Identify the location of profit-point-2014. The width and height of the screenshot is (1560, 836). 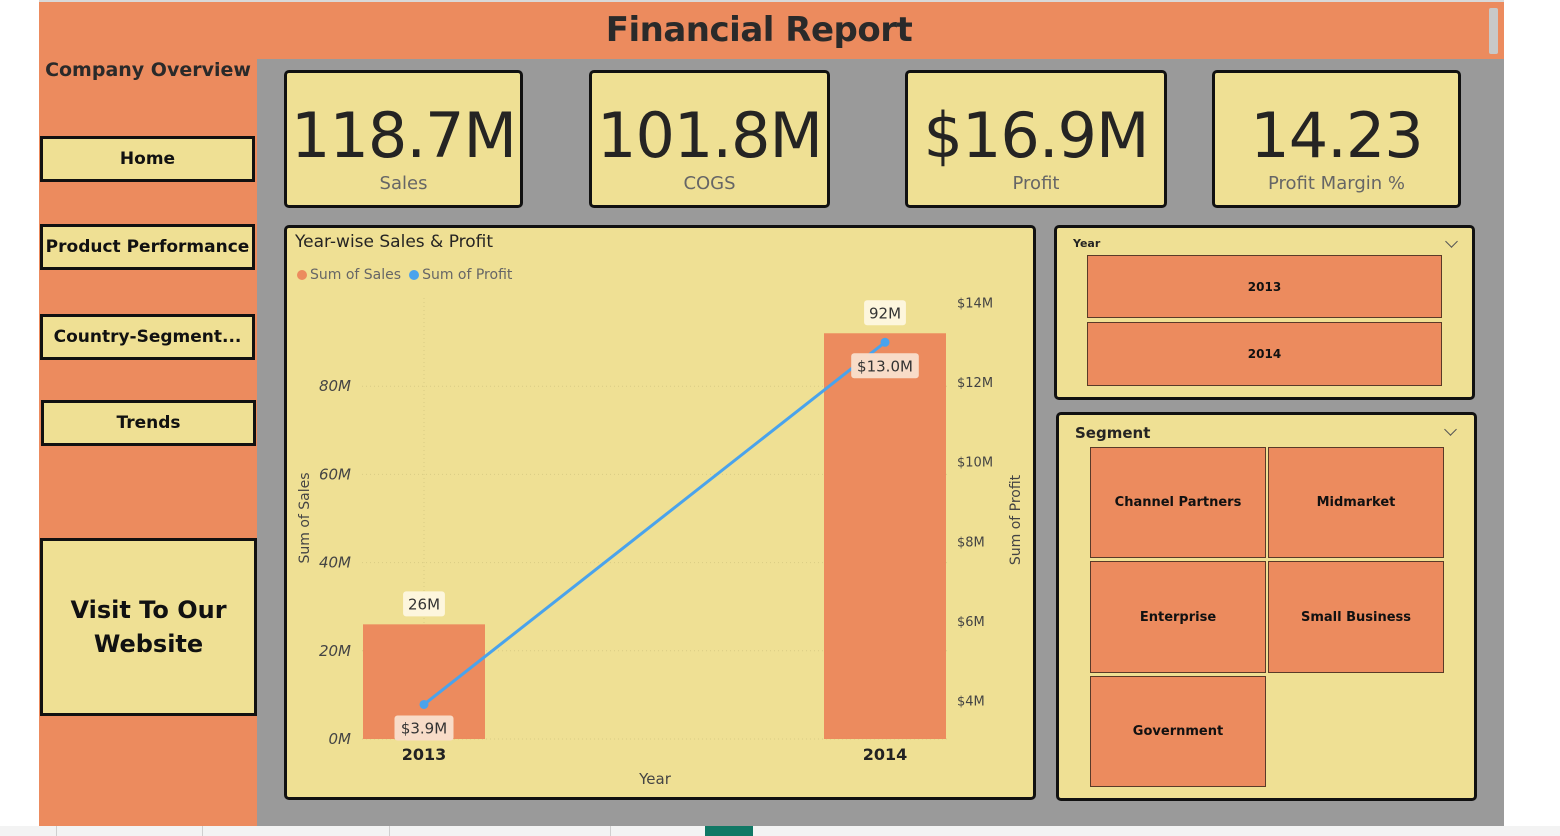
(885, 342).